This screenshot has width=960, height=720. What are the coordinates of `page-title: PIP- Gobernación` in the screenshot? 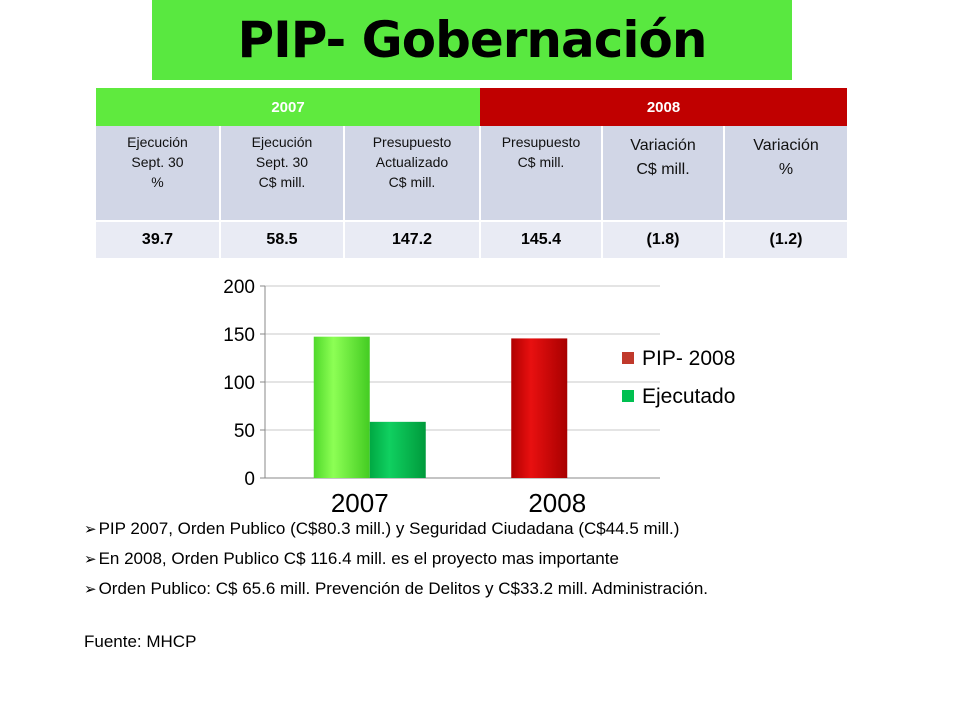 It's located at (472, 40).